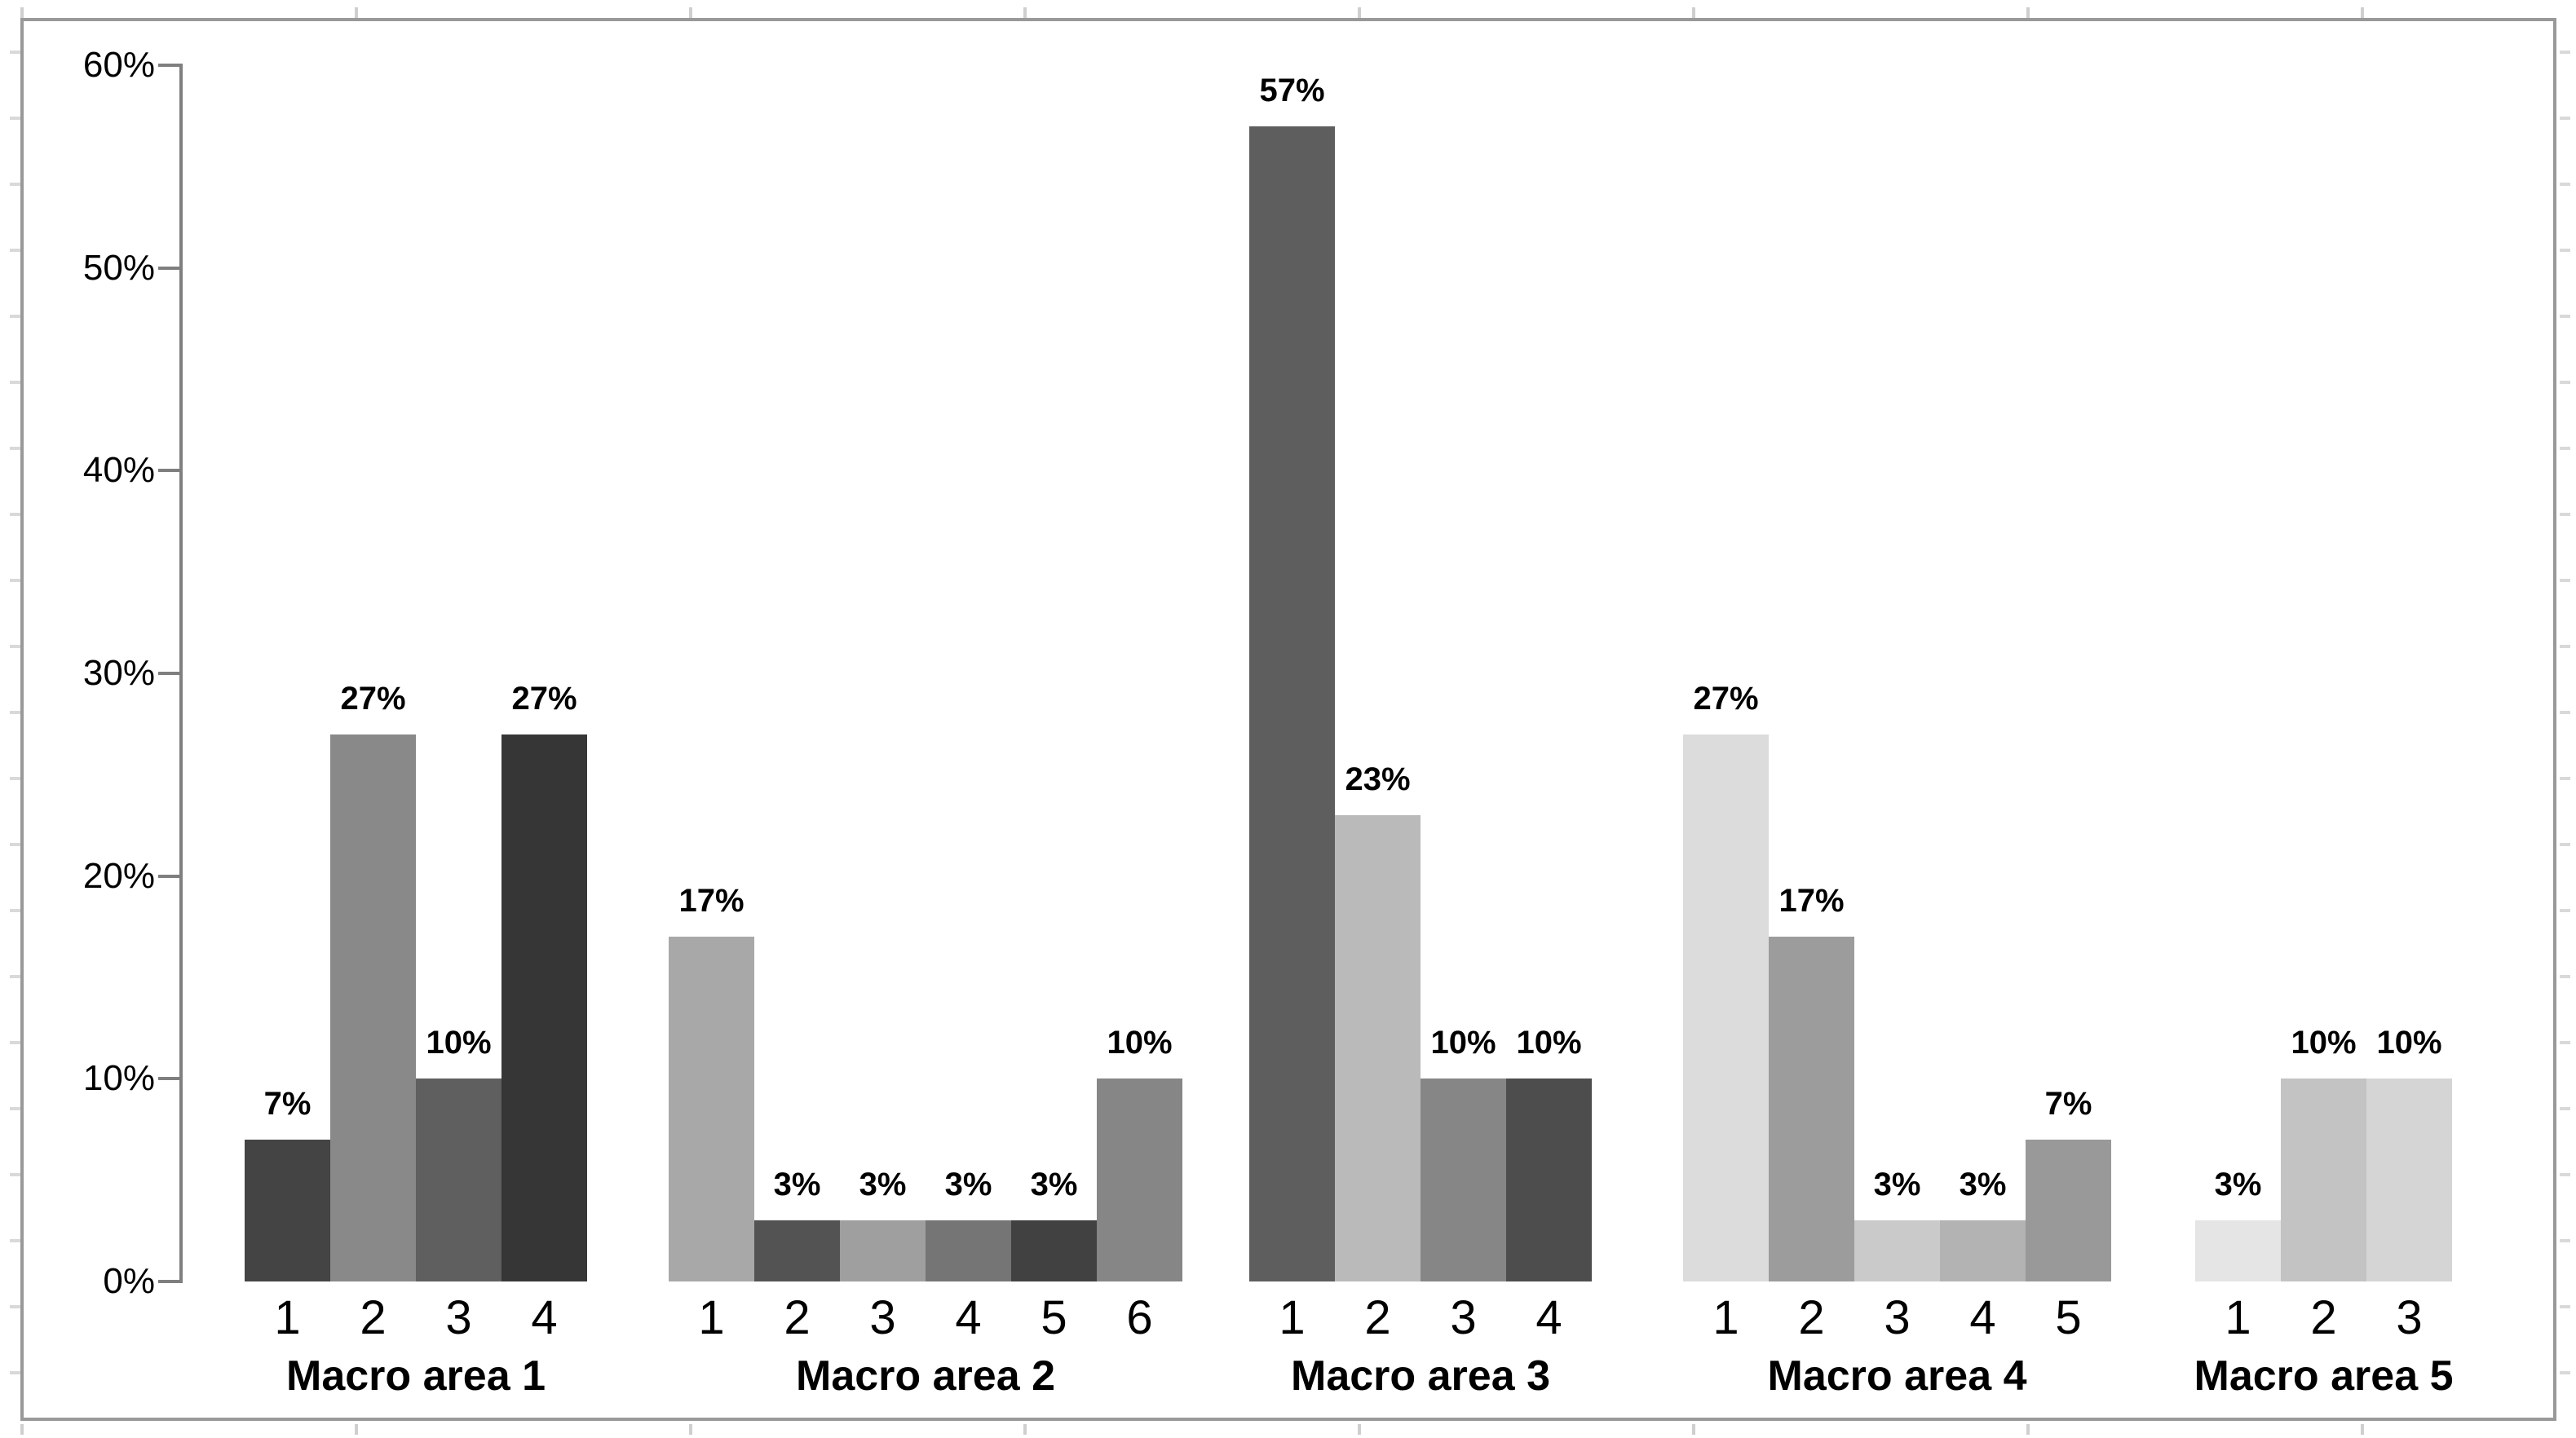 The width and height of the screenshot is (2576, 1438). Describe the element at coordinates (1289, 1430) in the screenshot. I see `worksheet-gridline-stubs-bottom` at that location.